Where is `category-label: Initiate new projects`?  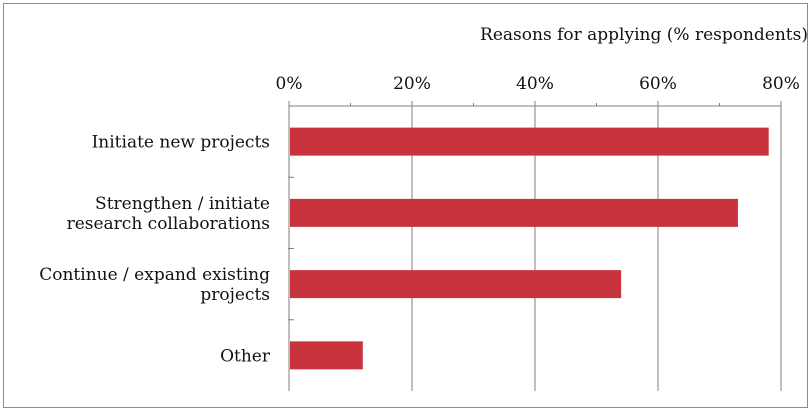 category-label: Initiate new projects is located at coordinates (181, 143).